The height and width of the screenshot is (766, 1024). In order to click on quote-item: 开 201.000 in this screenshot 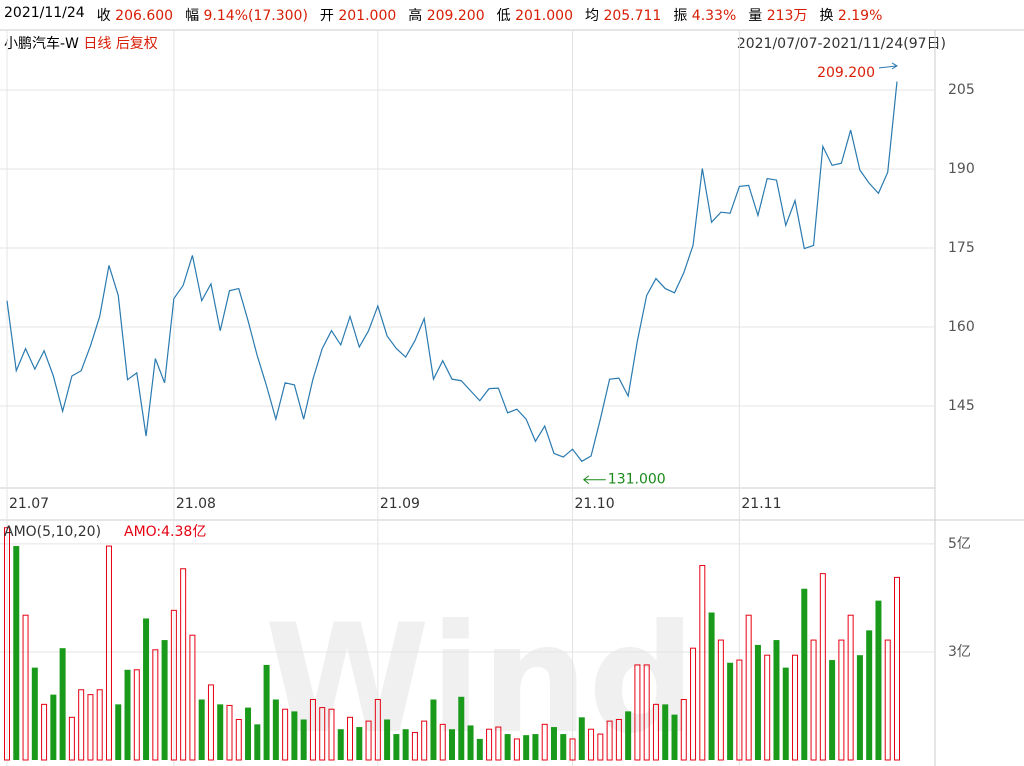, I will do `click(358, 15)`.